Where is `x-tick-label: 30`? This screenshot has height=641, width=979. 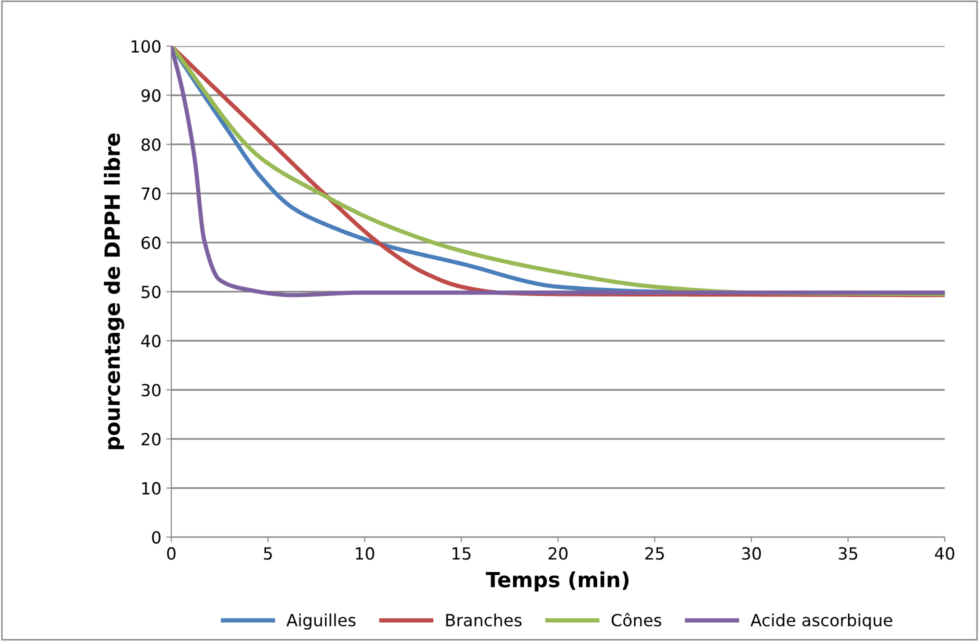
x-tick-label: 30 is located at coordinates (751, 553).